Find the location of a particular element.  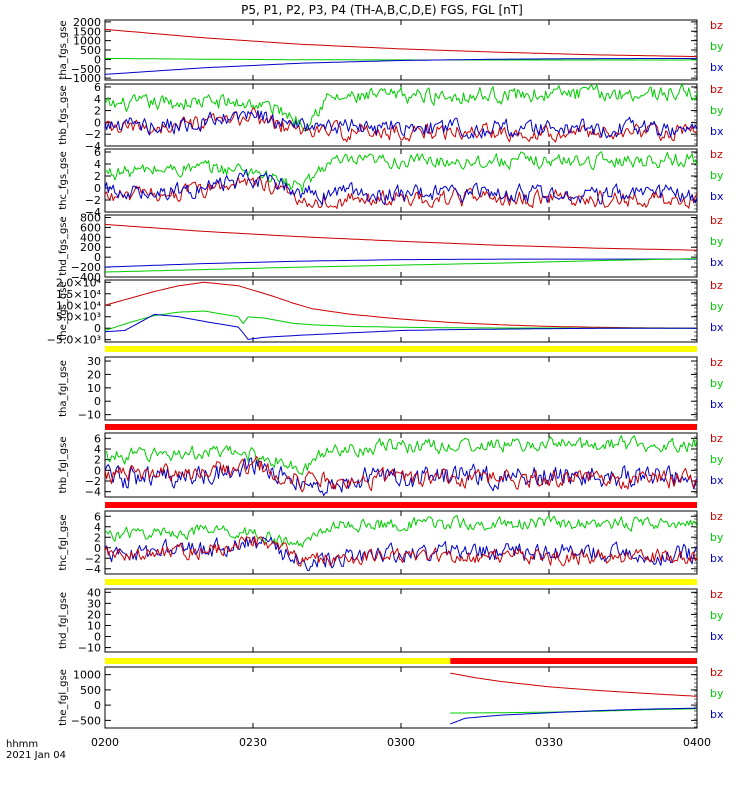

y-tick-label: 2.0×10⁴ is located at coordinates (79, 282).